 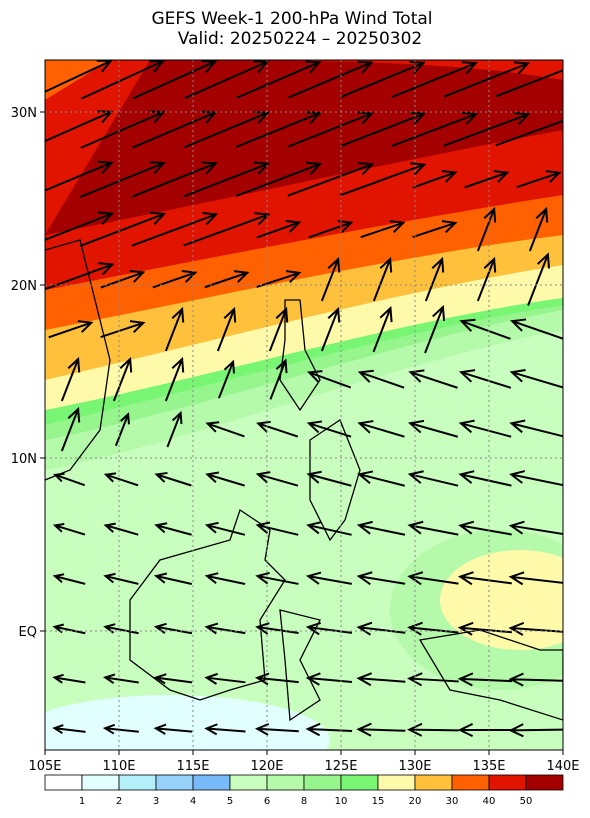 What do you see at coordinates (24, 113) in the screenshot?
I see `lat-label: 30N` at bounding box center [24, 113].